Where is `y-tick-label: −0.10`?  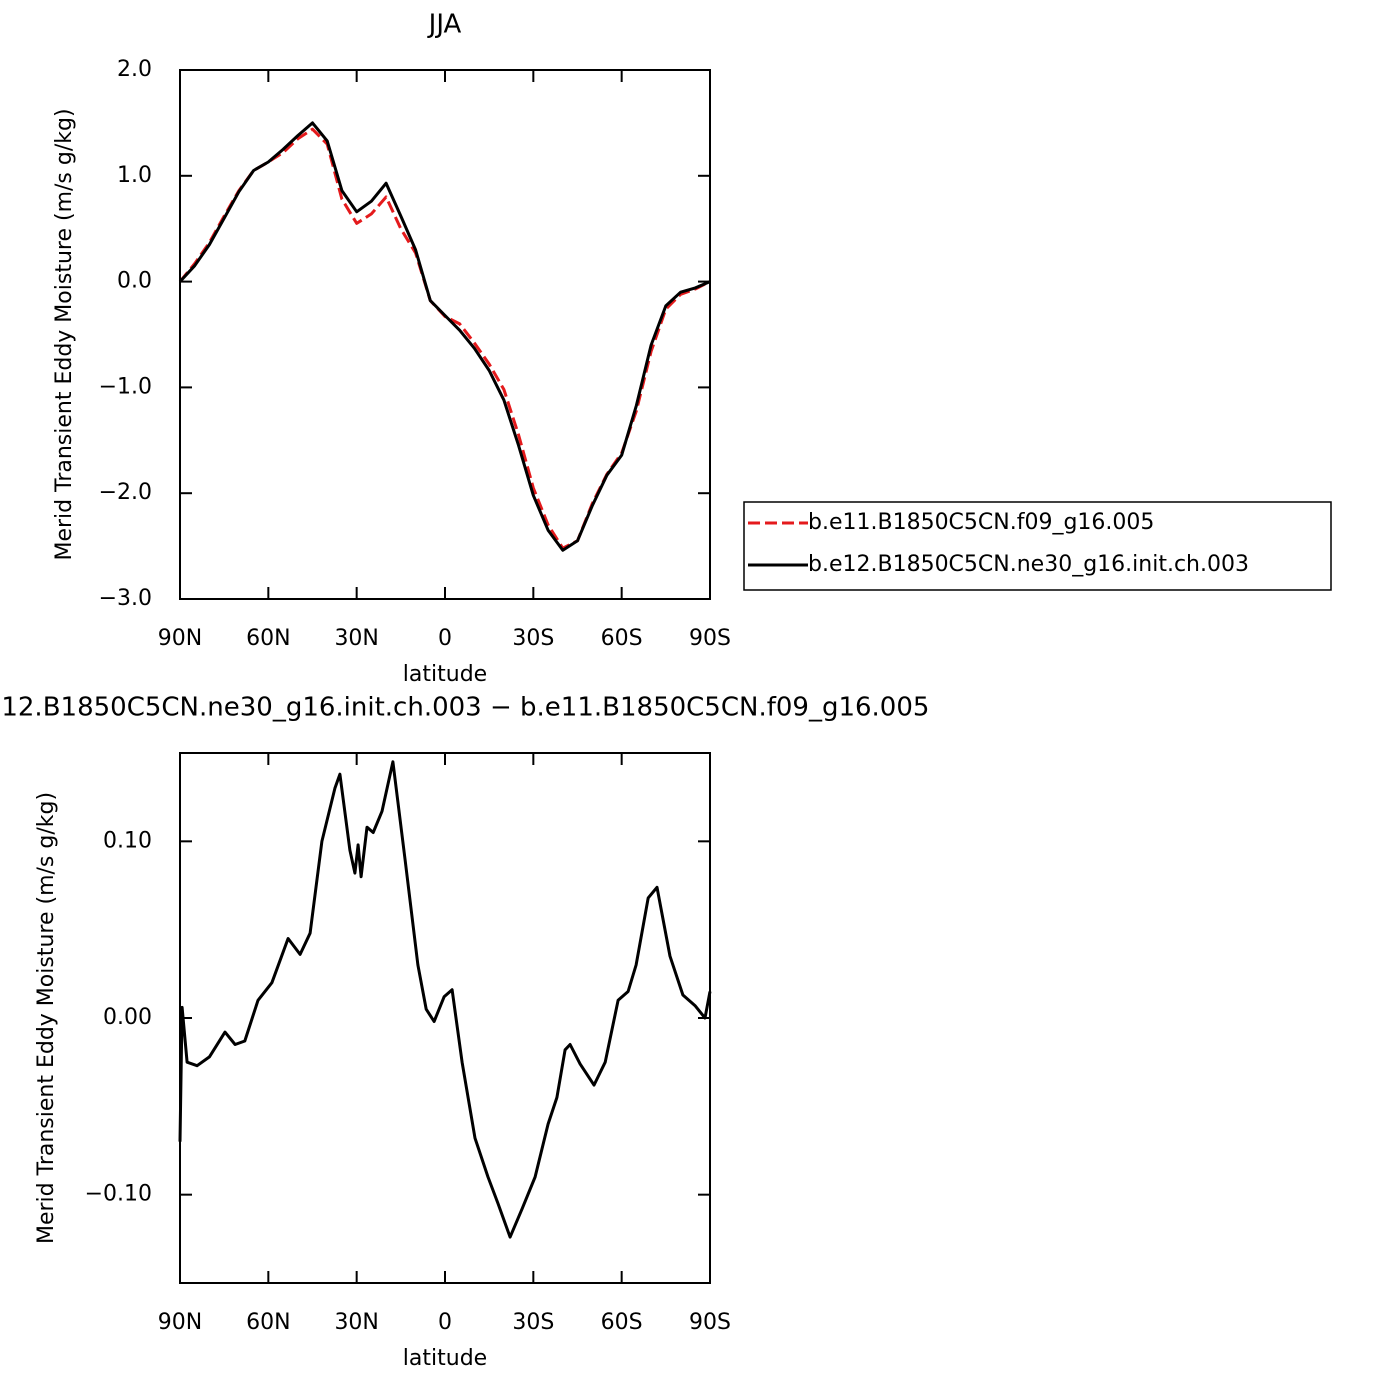
y-tick-label: −0.10 is located at coordinates (118, 1194).